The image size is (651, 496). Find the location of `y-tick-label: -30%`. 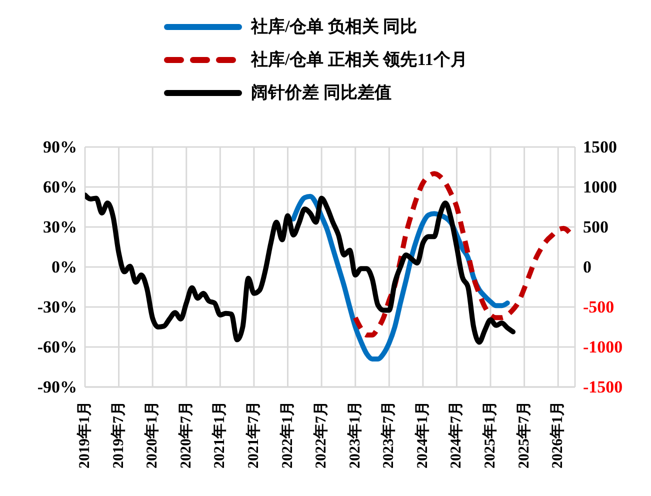

y-tick-label: -30% is located at coordinates (57, 307).